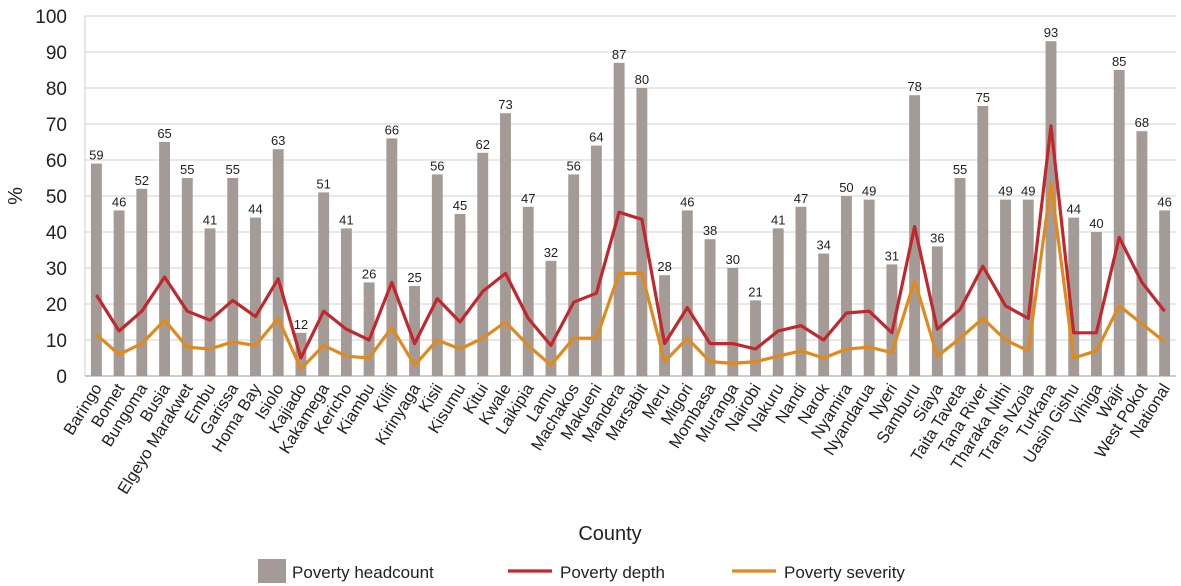  I want to click on data-label: 59, so click(96, 155).